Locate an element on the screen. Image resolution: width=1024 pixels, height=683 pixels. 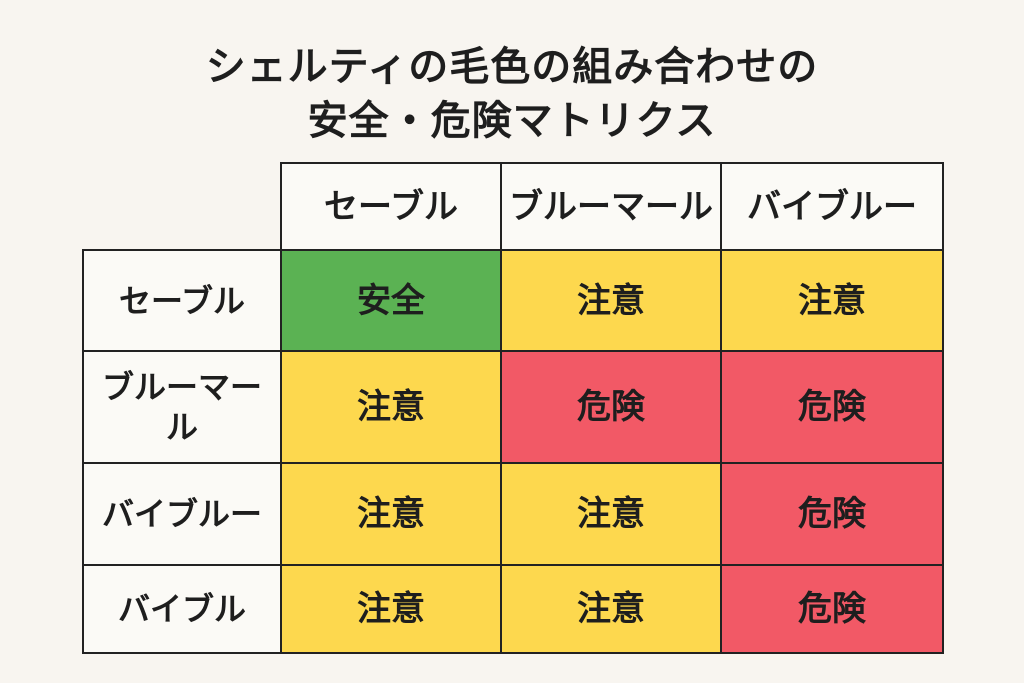
row-header: セーブル is located at coordinates (182, 300).